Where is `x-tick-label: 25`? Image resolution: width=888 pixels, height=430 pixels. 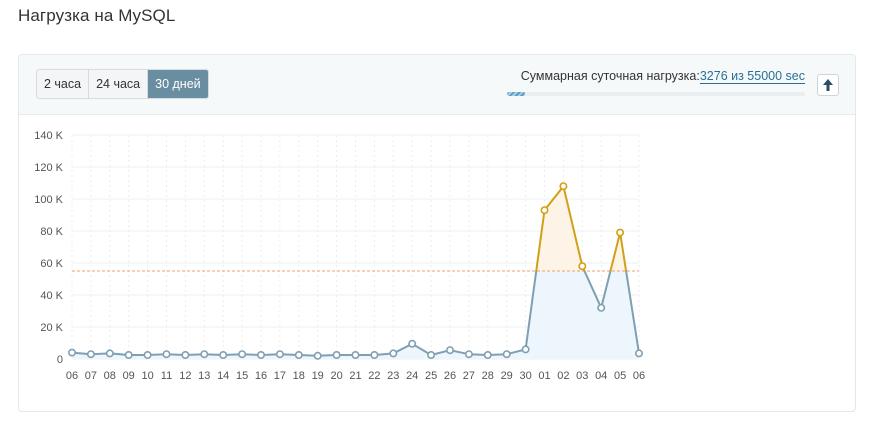 x-tick-label: 25 is located at coordinates (431, 376).